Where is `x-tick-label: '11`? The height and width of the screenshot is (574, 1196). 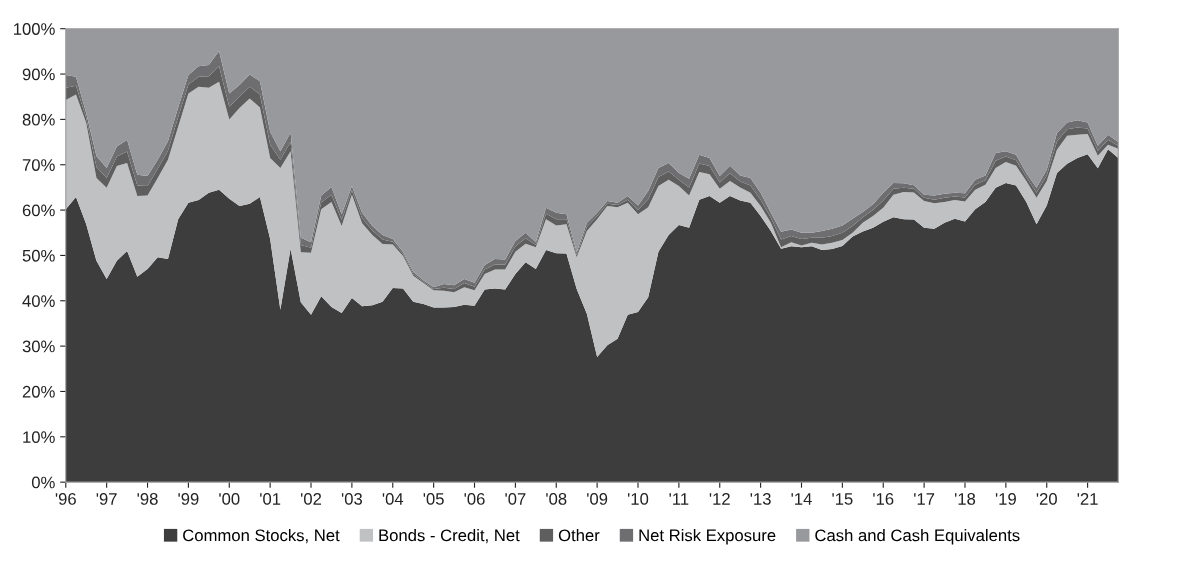
x-tick-label: '11 is located at coordinates (679, 499).